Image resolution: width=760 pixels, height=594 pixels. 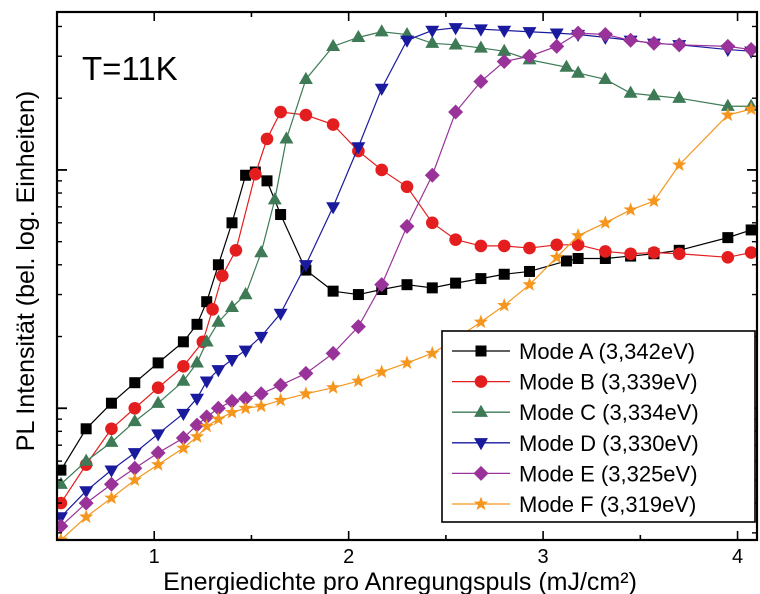 I want to click on x-tick-label: 1, so click(x=154, y=557).